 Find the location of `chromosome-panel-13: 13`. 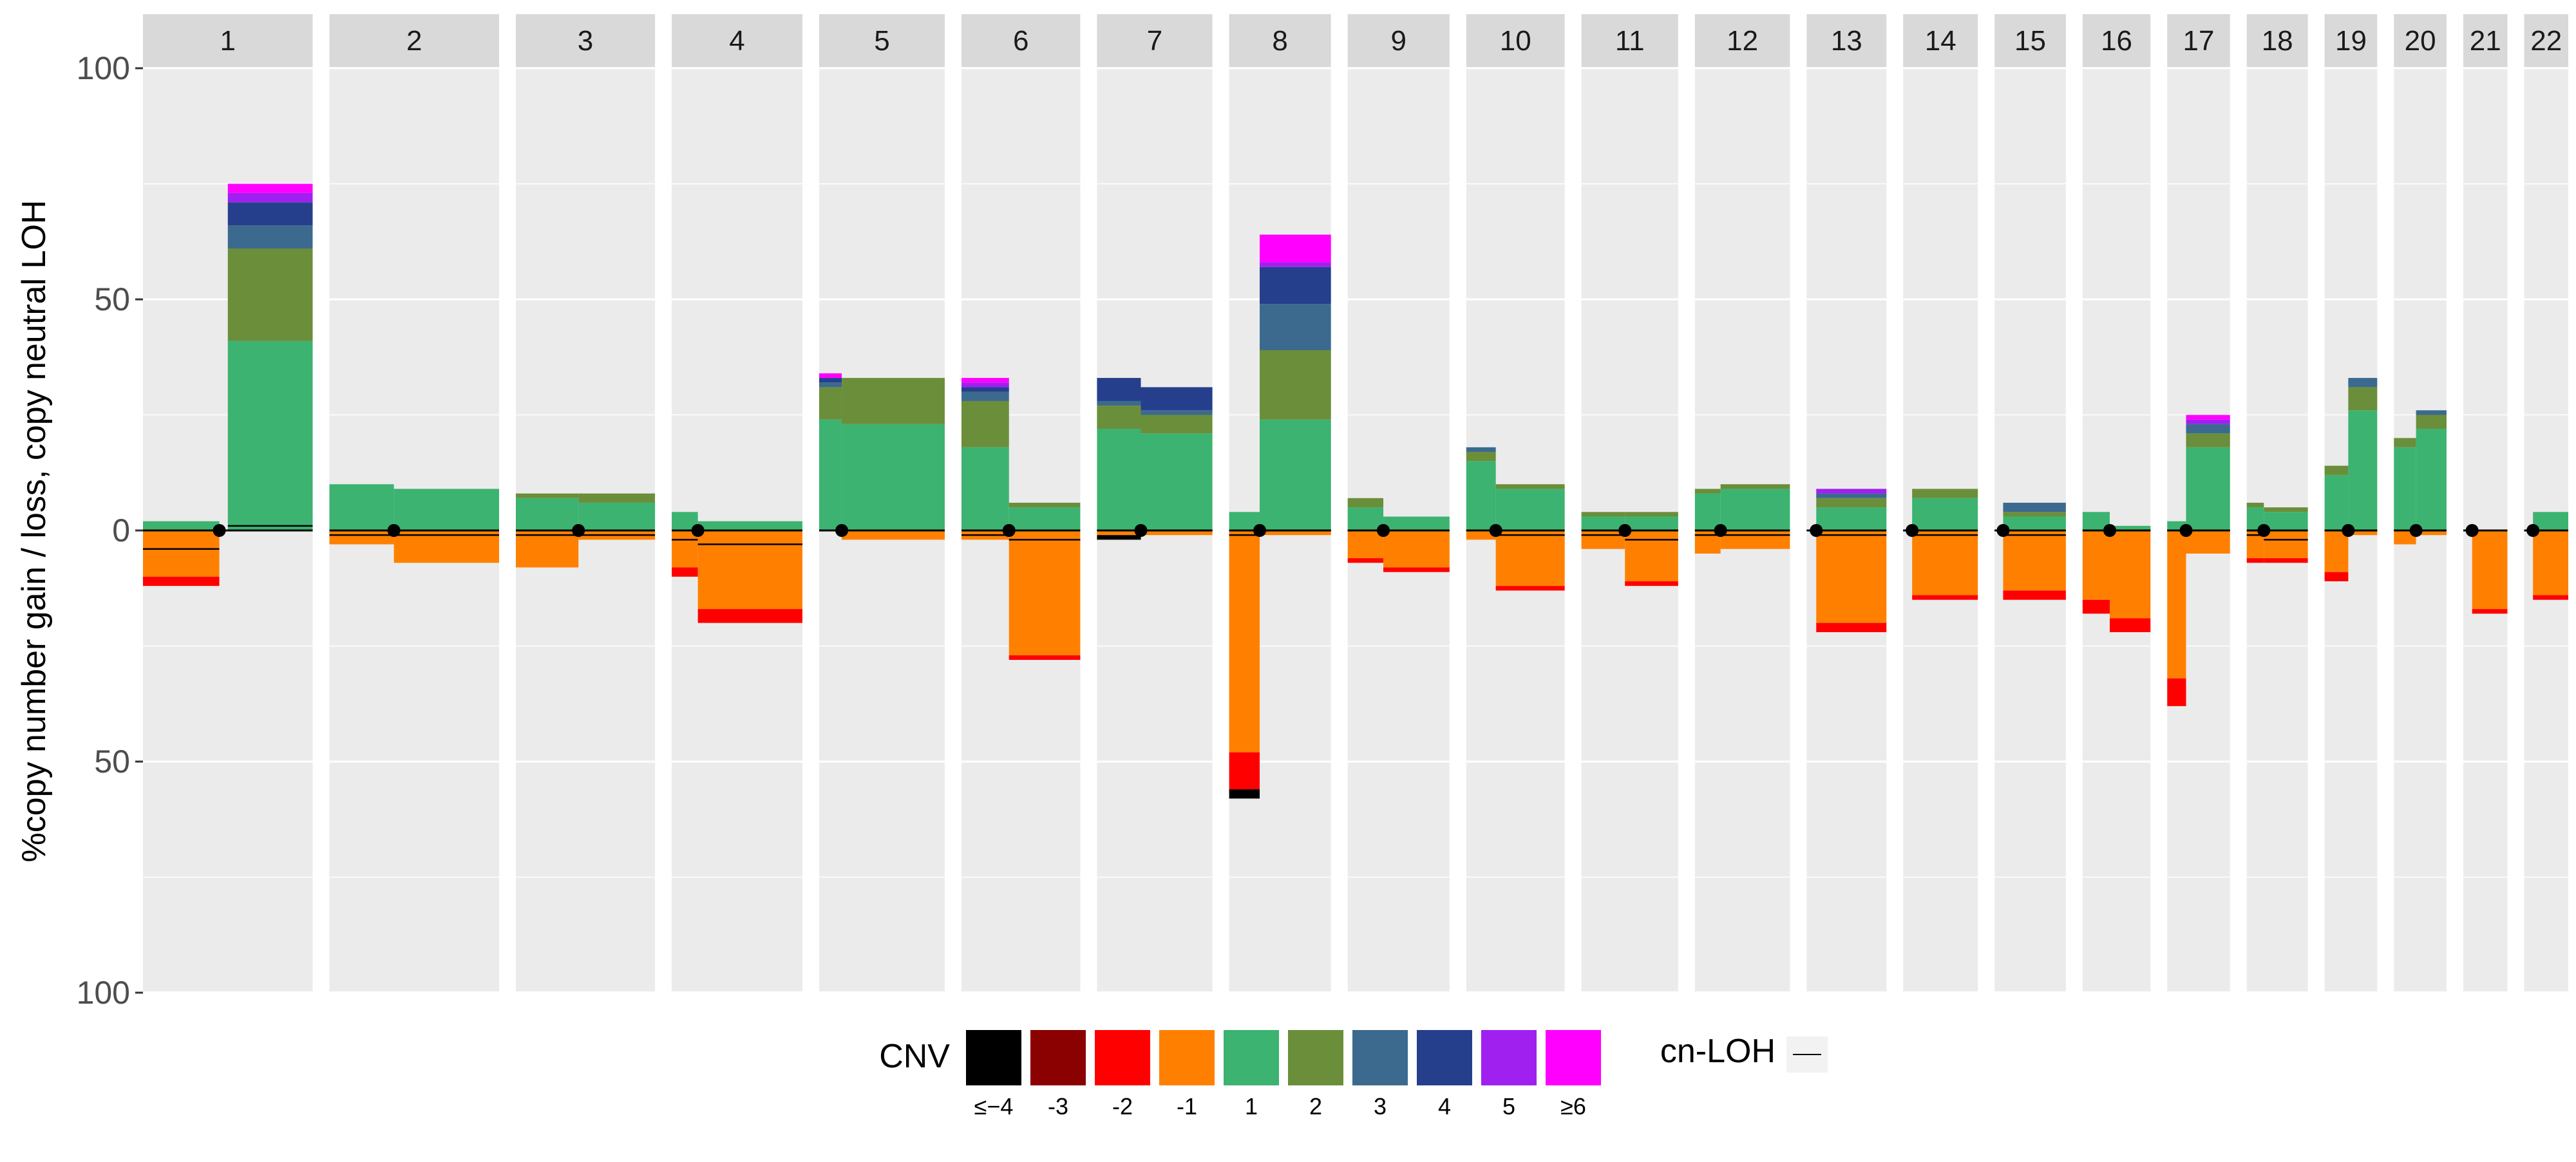

chromosome-panel-13: 13 is located at coordinates (1847, 504).